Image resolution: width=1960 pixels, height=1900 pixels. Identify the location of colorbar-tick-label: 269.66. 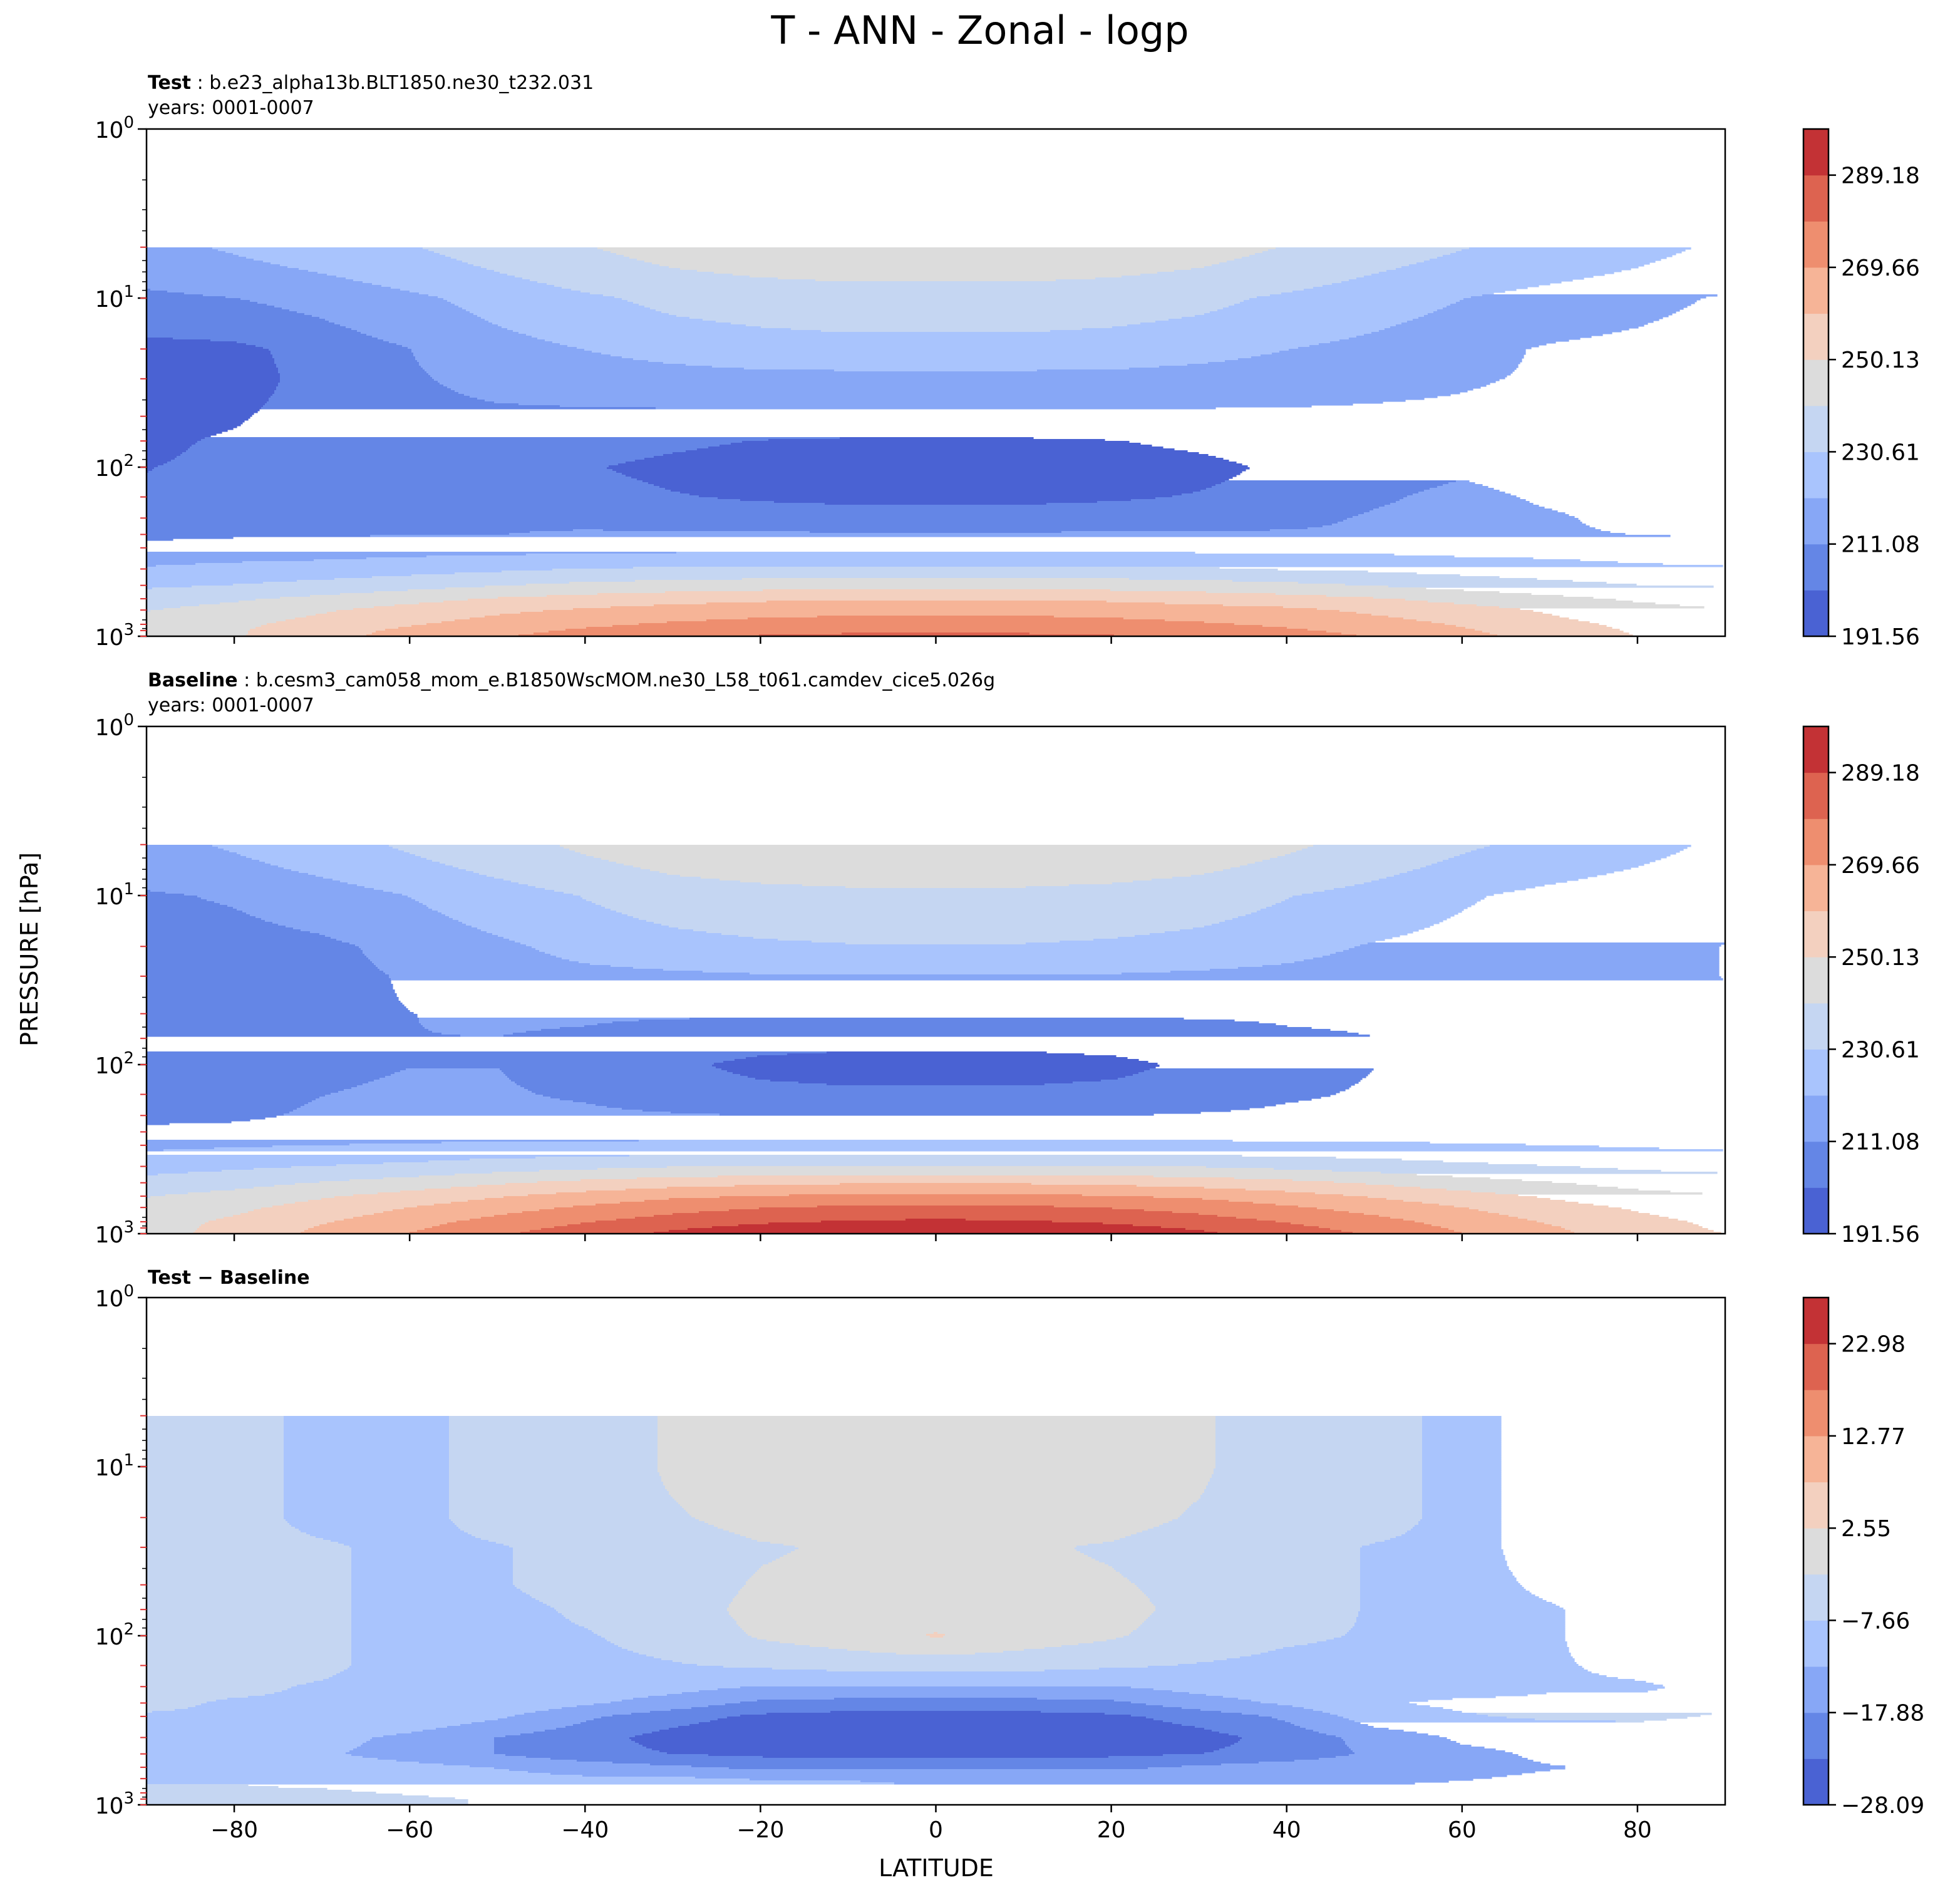
(1880, 268).